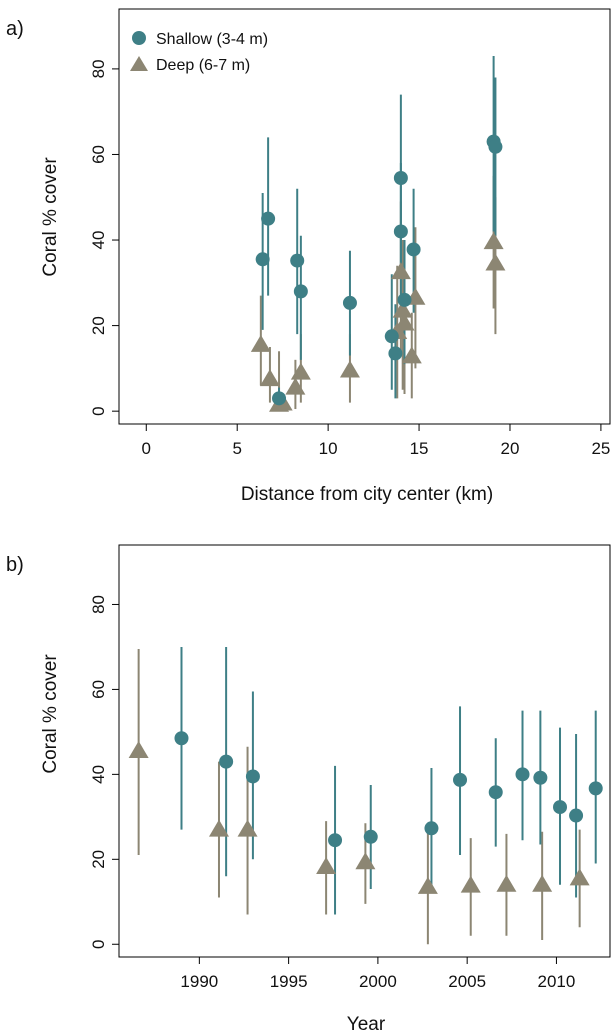  What do you see at coordinates (98, 410) in the screenshot?
I see `panel-a-y-tick-label: 0` at bounding box center [98, 410].